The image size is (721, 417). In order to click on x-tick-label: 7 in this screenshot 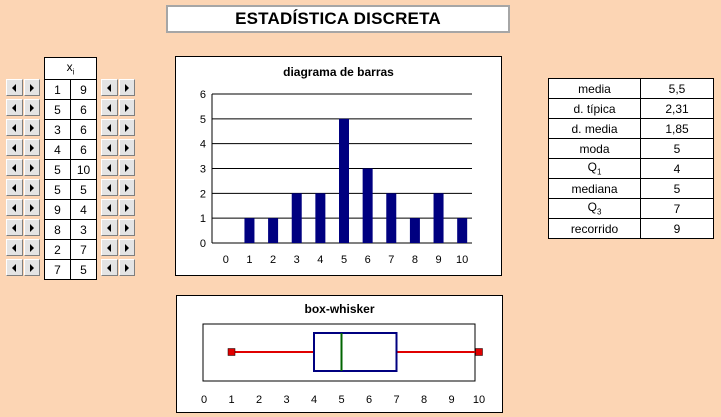, I will do `click(396, 400)`.